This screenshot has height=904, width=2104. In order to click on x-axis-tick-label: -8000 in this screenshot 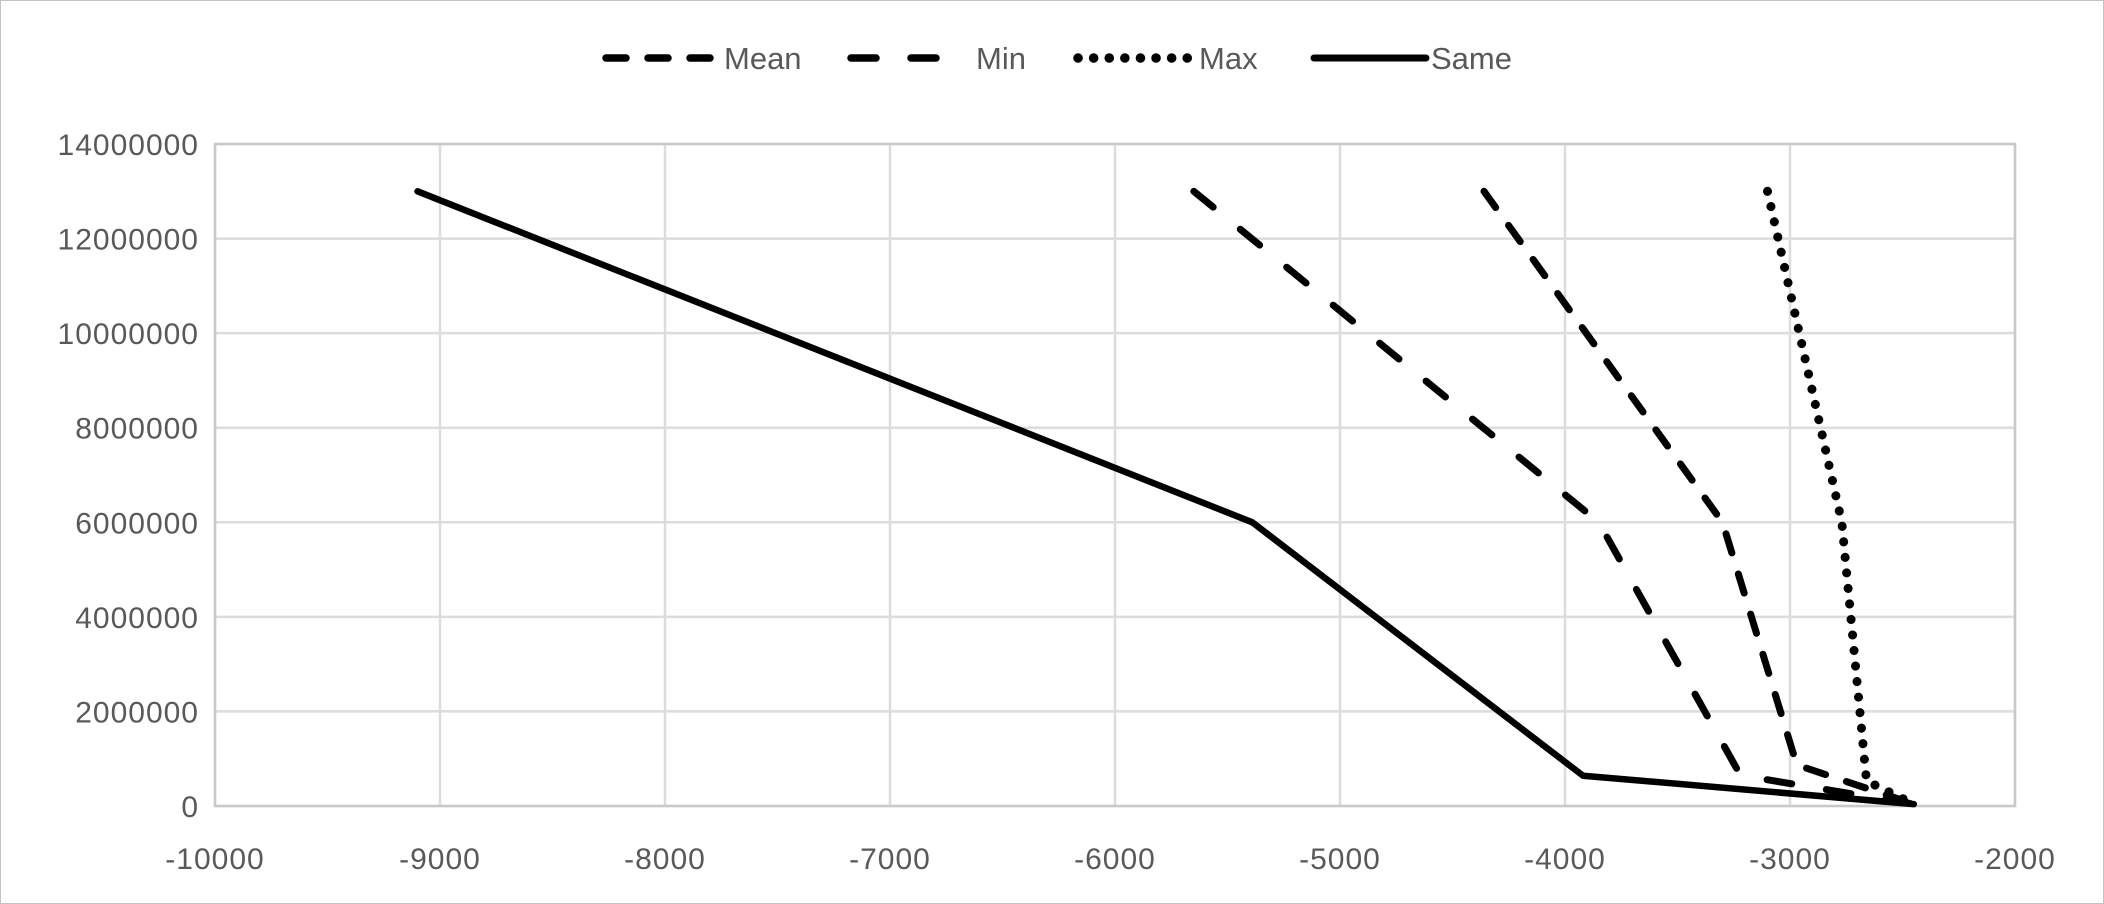, I will do `click(665, 859)`.